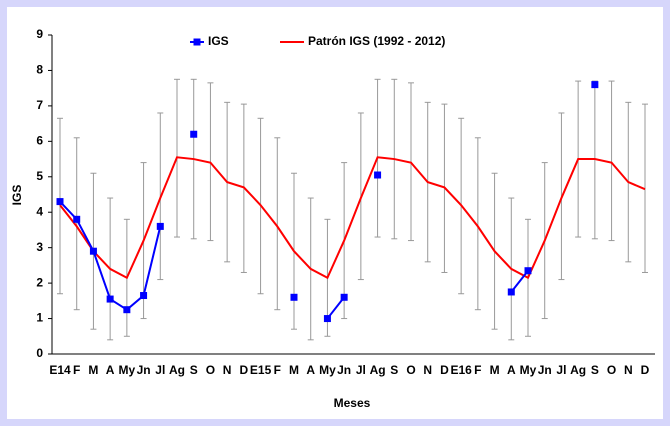  What do you see at coordinates (376, 41) in the screenshot?
I see `legend-label: Patrón IGS (1992 - 2012)` at bounding box center [376, 41].